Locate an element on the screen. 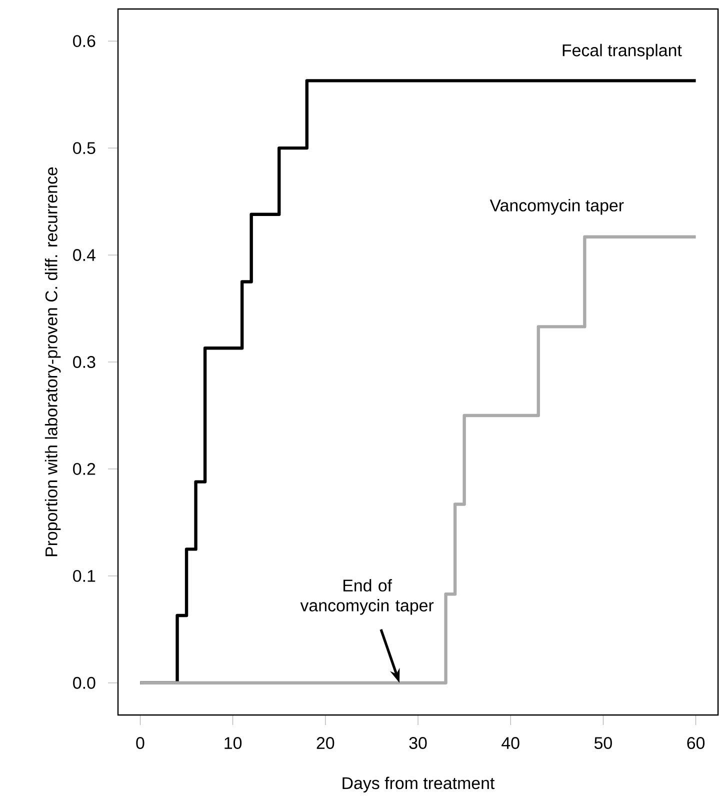 The image size is (719, 805). x-tick-label: 50 is located at coordinates (603, 743).